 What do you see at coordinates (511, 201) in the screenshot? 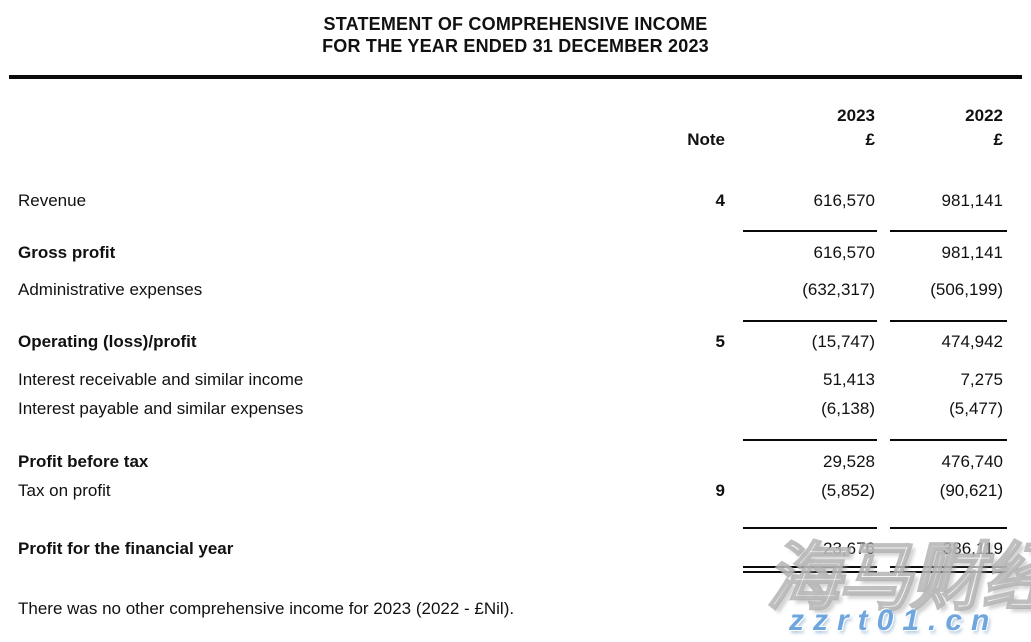
I see `table-row-revenue: Revenue 4 616,570 981,141` at bounding box center [511, 201].